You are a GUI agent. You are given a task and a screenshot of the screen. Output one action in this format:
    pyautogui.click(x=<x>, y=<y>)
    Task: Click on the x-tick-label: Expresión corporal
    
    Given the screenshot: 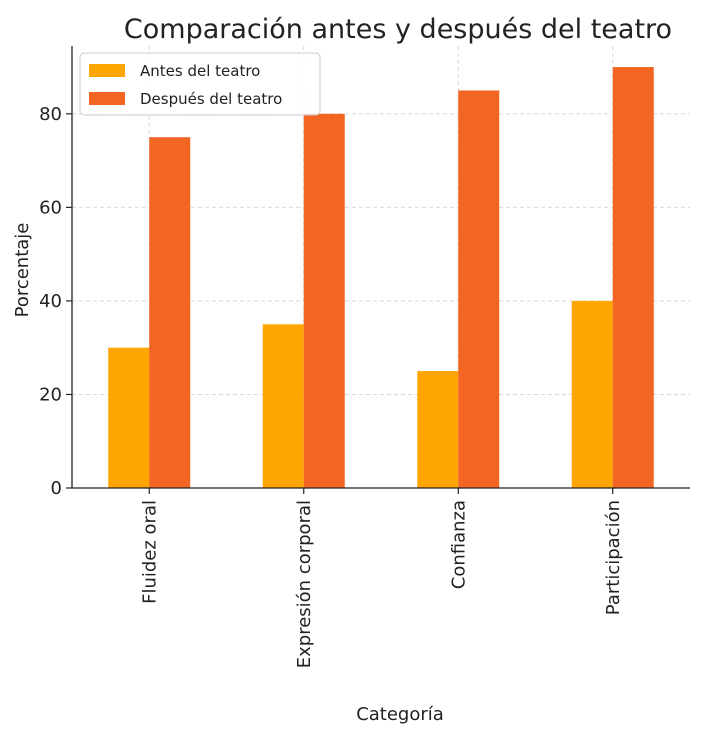 What is the action you would take?
    pyautogui.click(x=304, y=584)
    